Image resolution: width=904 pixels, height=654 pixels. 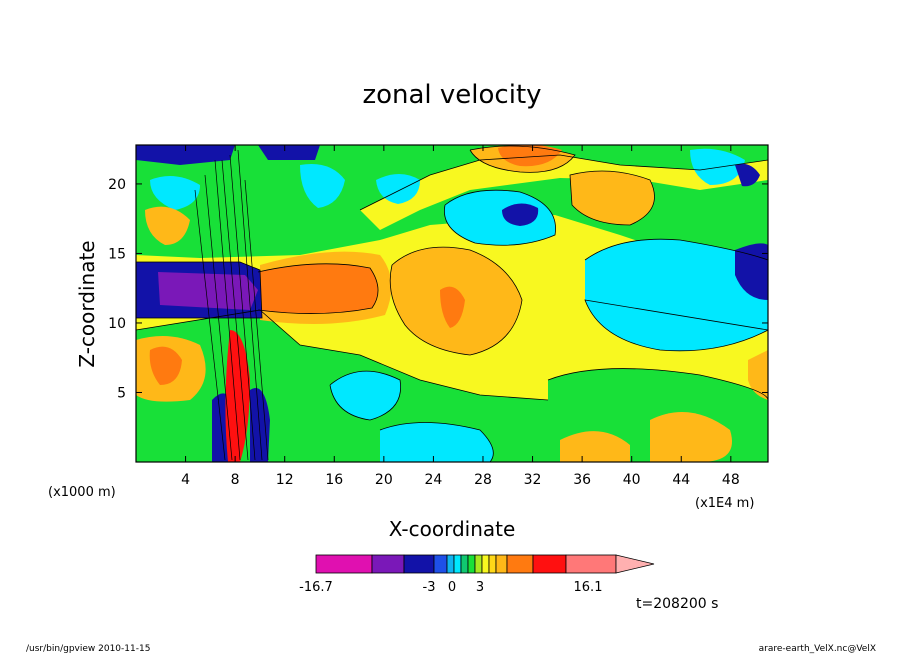 I want to click on x-tick-label: 12, so click(x=285, y=480).